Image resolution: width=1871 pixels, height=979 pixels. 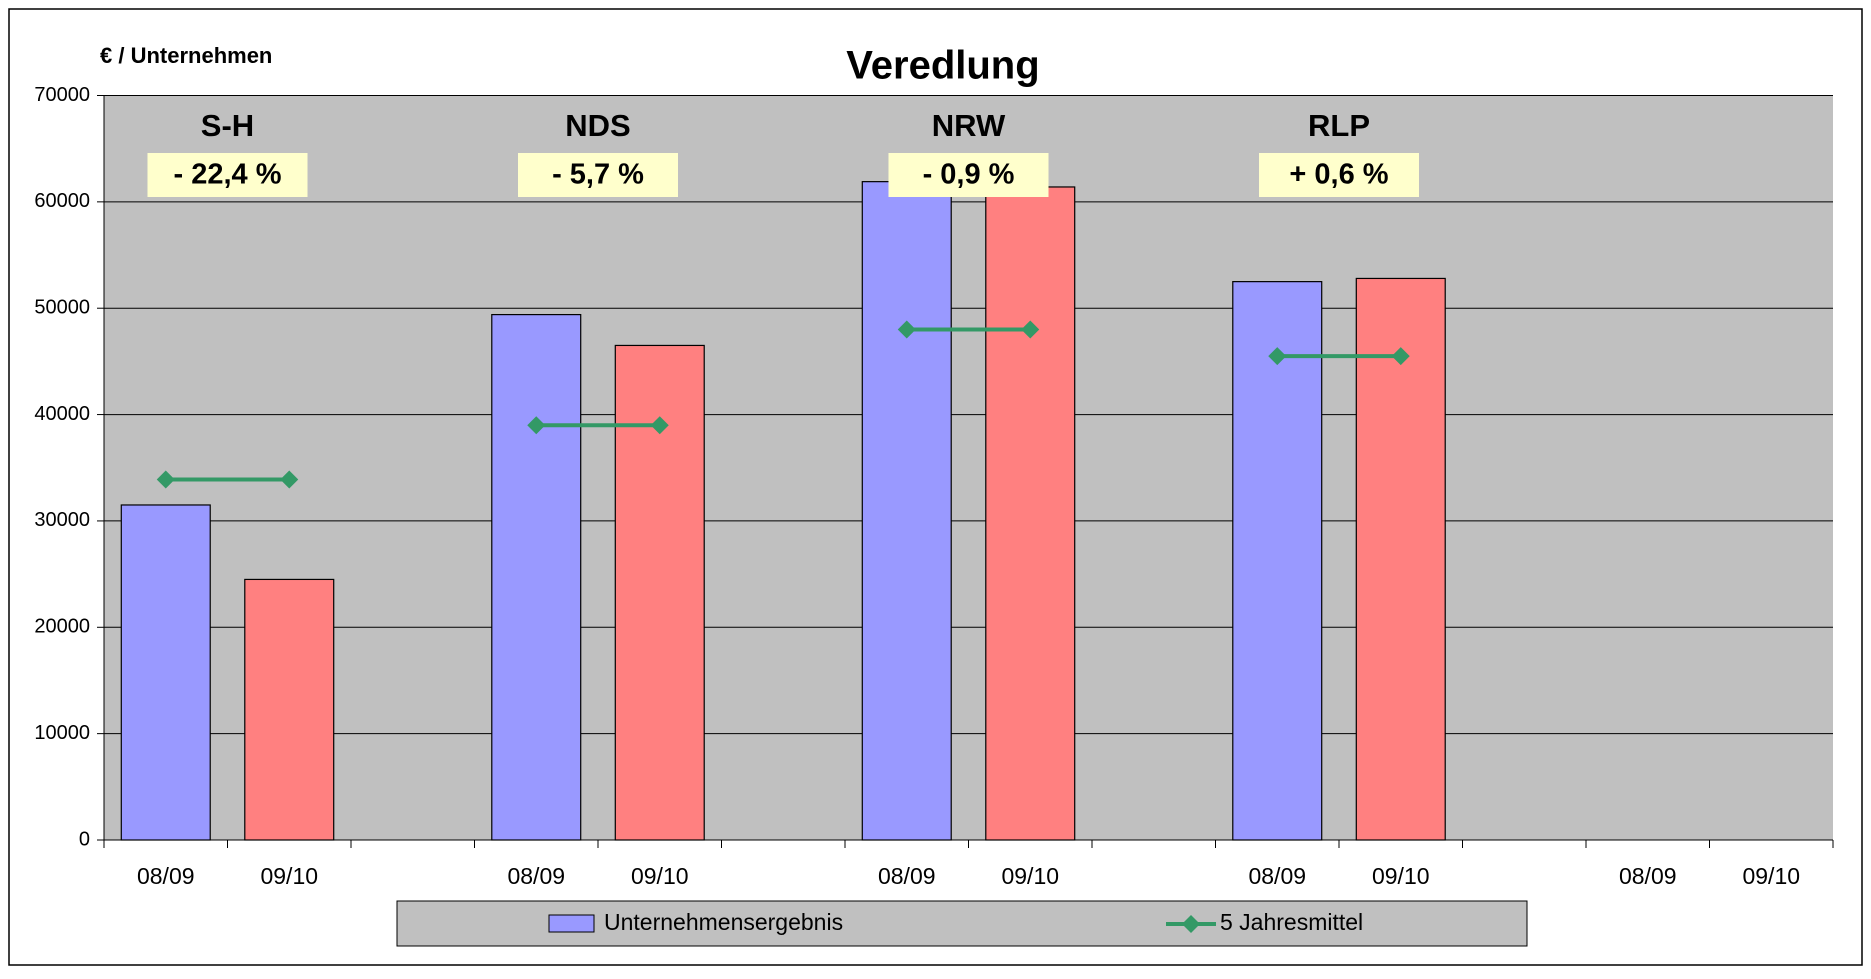 I want to click on y-axis-label: € / Unternehmen, so click(x=186, y=55).